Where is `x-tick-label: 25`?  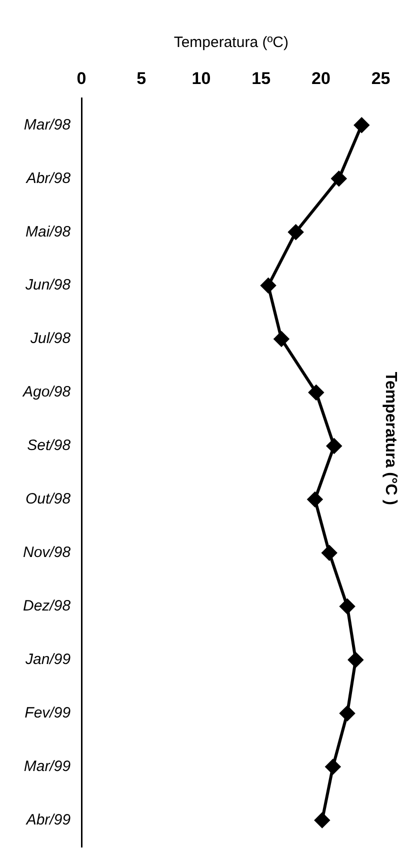
x-tick-label: 25 is located at coordinates (380, 78).